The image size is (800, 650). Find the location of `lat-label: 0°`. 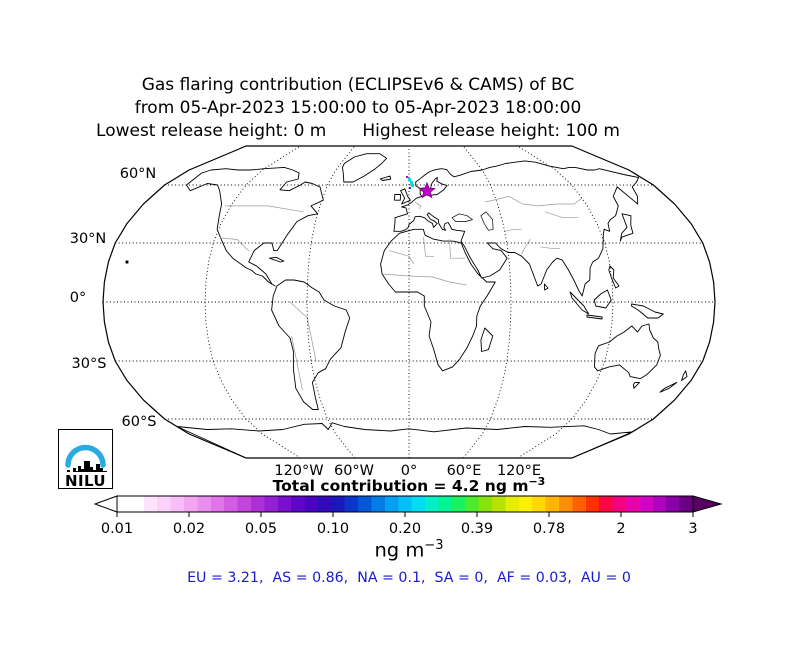

lat-label: 0° is located at coordinates (78, 298).